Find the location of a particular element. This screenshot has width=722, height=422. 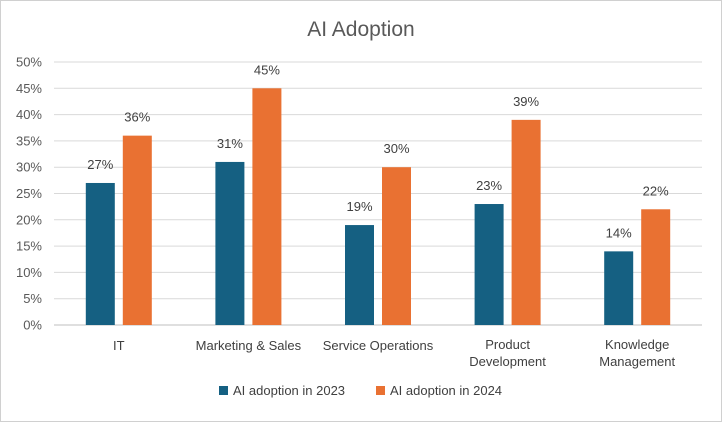

y-tick-label: 30% is located at coordinates (29, 167).